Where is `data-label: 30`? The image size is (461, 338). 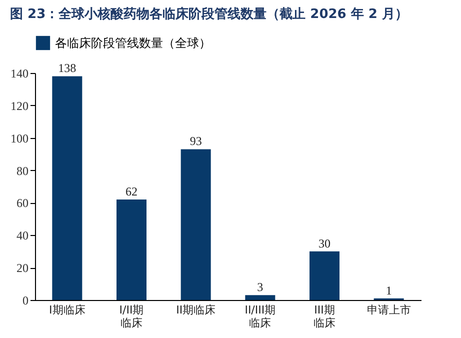 data-label: 30 is located at coordinates (324, 243).